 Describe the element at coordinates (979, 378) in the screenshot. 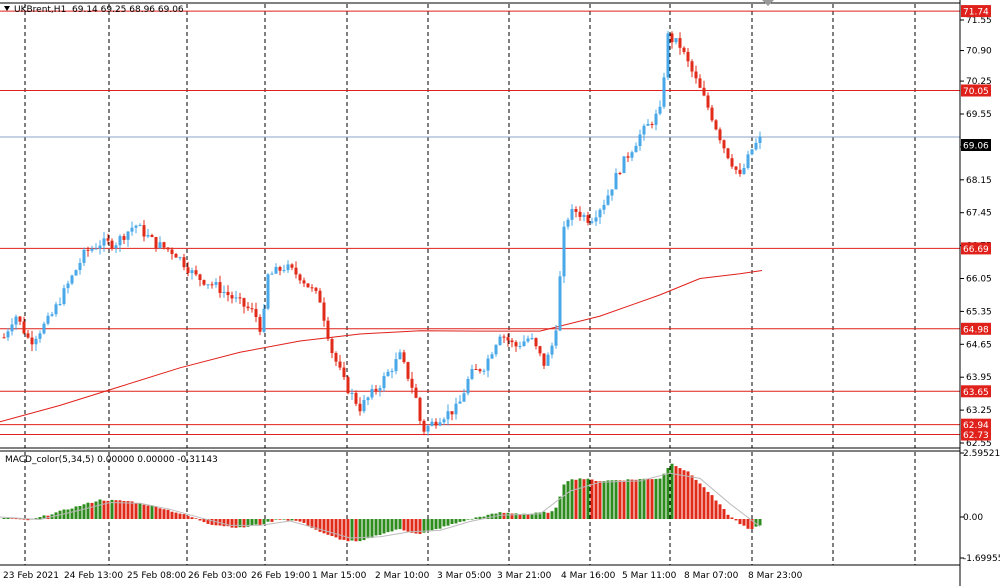

I see `y-tick-label: 63.95` at that location.